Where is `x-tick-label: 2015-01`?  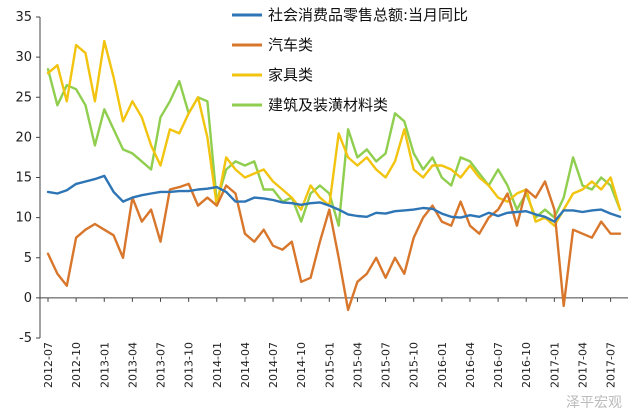 x-tick-label: 2015-01 is located at coordinates (329, 365).